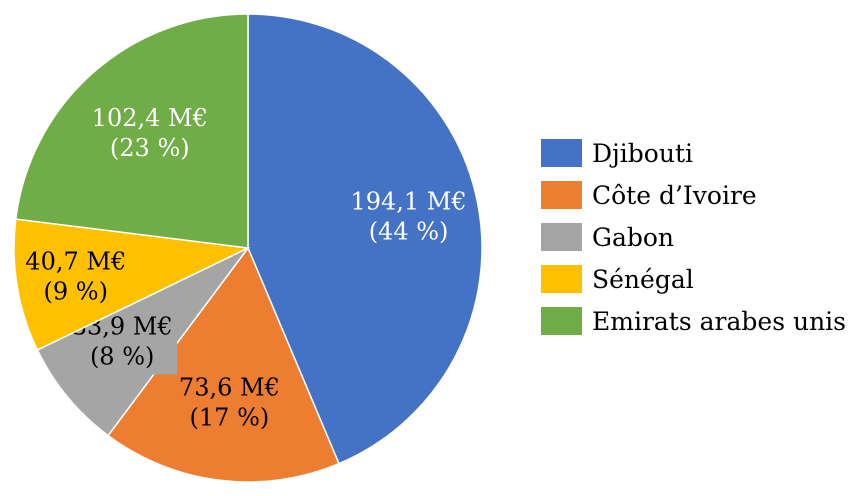  Describe the element at coordinates (409, 232) in the screenshot. I see `slice-percent-label: (44 %)` at that location.